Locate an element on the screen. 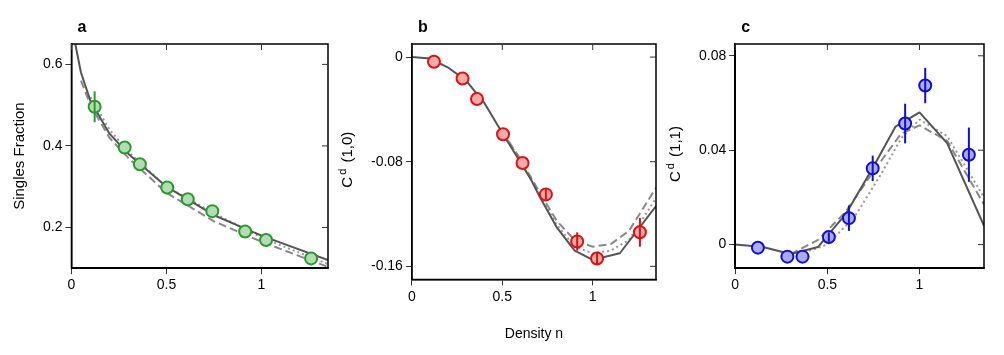 The width and height of the screenshot is (1004, 355). y-tick-label: 0.4 is located at coordinates (52, 144).